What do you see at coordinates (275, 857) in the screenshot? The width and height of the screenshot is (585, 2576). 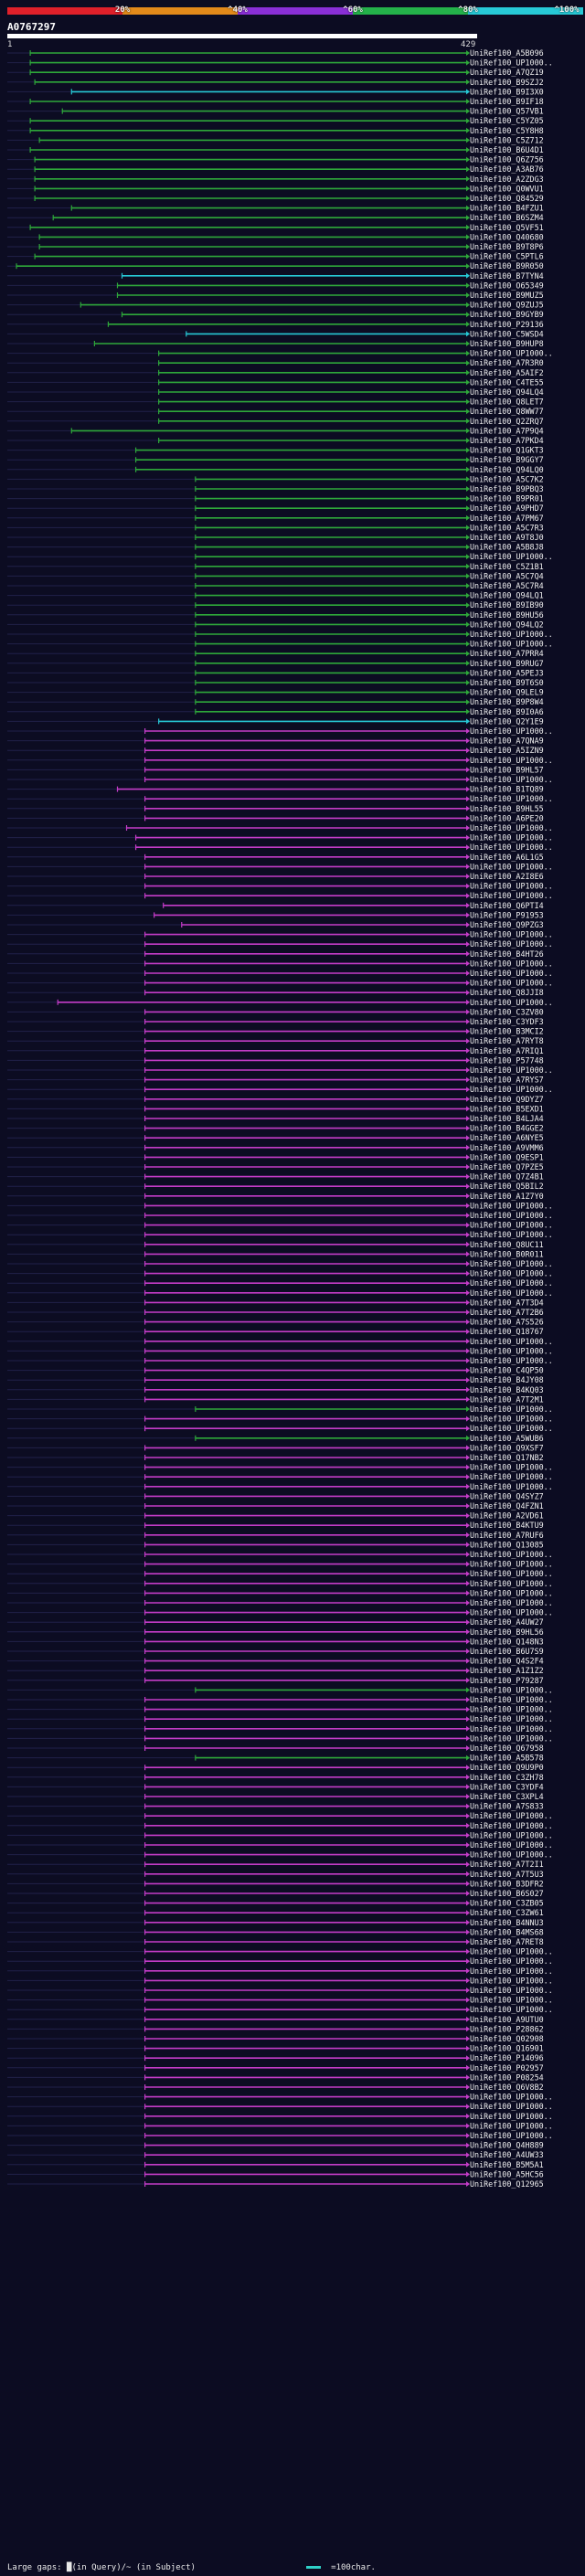 I see `hit-row: UniRef100_A6L1G5` at bounding box center [275, 857].